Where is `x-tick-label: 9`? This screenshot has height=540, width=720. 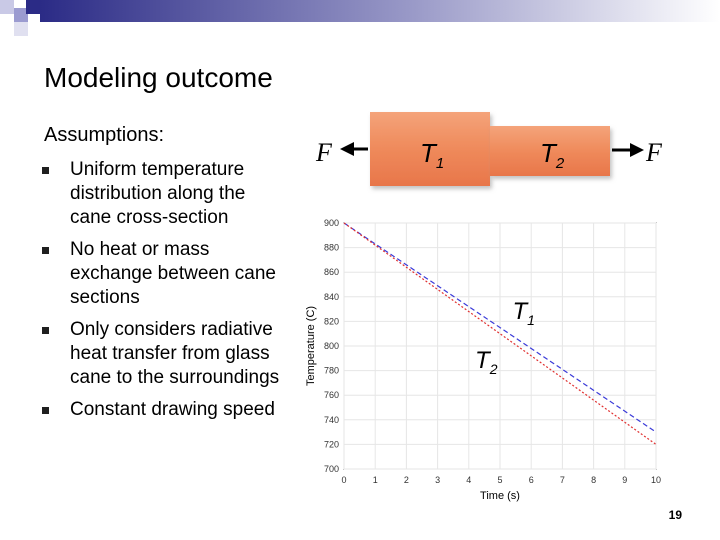
x-tick-label: 9 is located at coordinates (624, 480).